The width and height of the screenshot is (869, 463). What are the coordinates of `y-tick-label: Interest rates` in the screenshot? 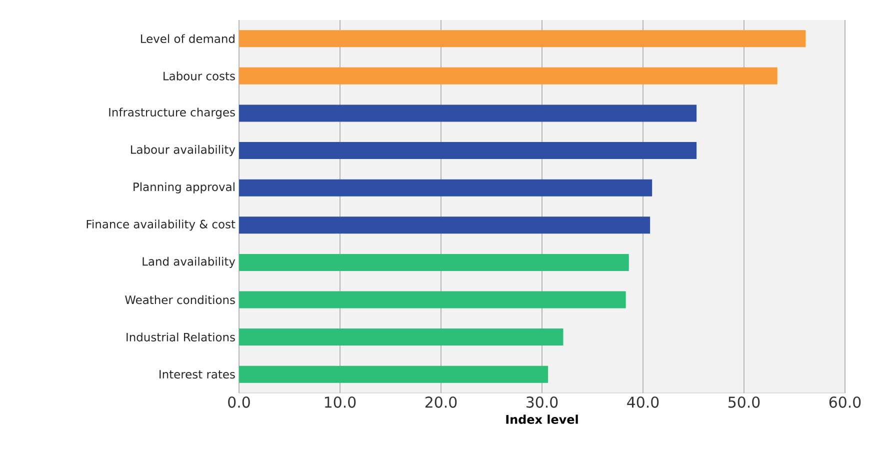 It's located at (197, 374).